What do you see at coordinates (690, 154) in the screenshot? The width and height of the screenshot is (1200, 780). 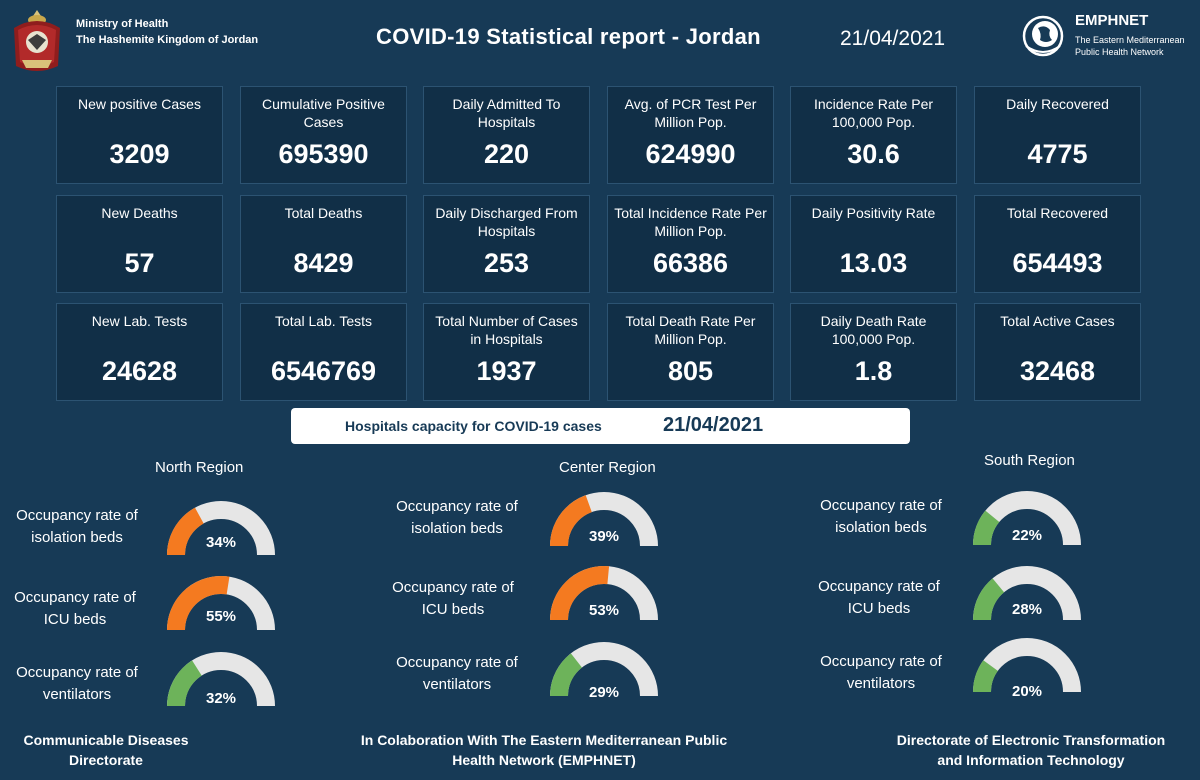 I see `stat-value: 624990` at bounding box center [690, 154].